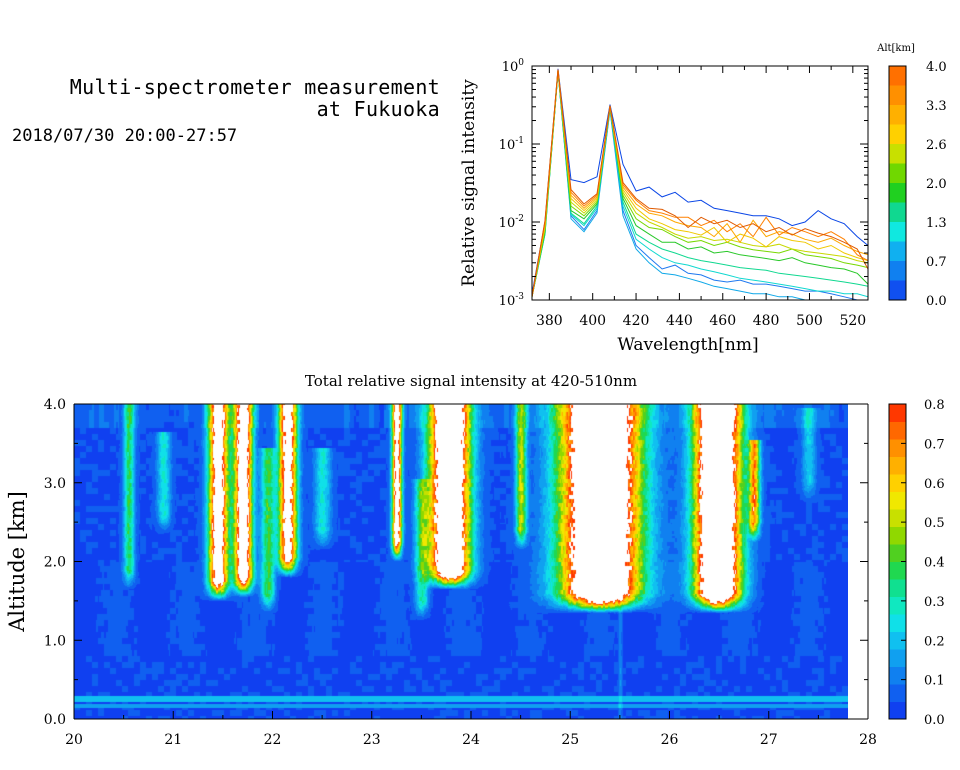  Describe the element at coordinates (936, 106) in the screenshot. I see `spectrum-colorbar-tick-label: 3.3` at that location.